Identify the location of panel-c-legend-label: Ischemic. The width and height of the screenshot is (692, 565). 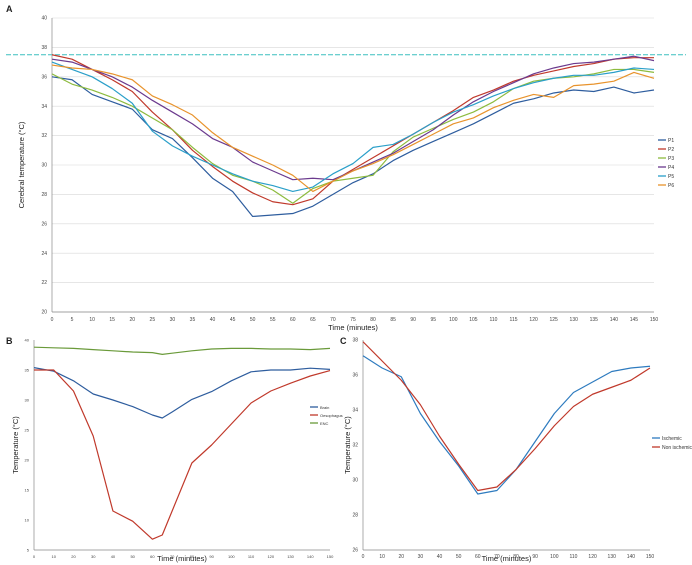
(672, 439).